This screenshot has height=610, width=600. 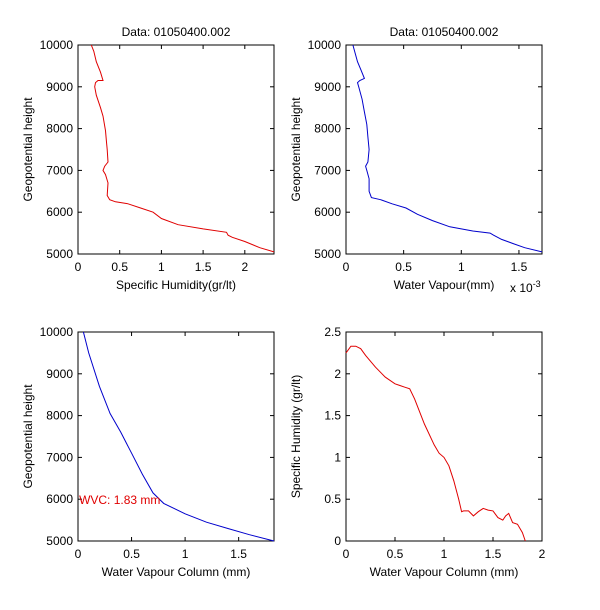 What do you see at coordinates (176, 285) in the screenshot?
I see `x-axis-label: Specific Humidity(gr/lt)` at bounding box center [176, 285].